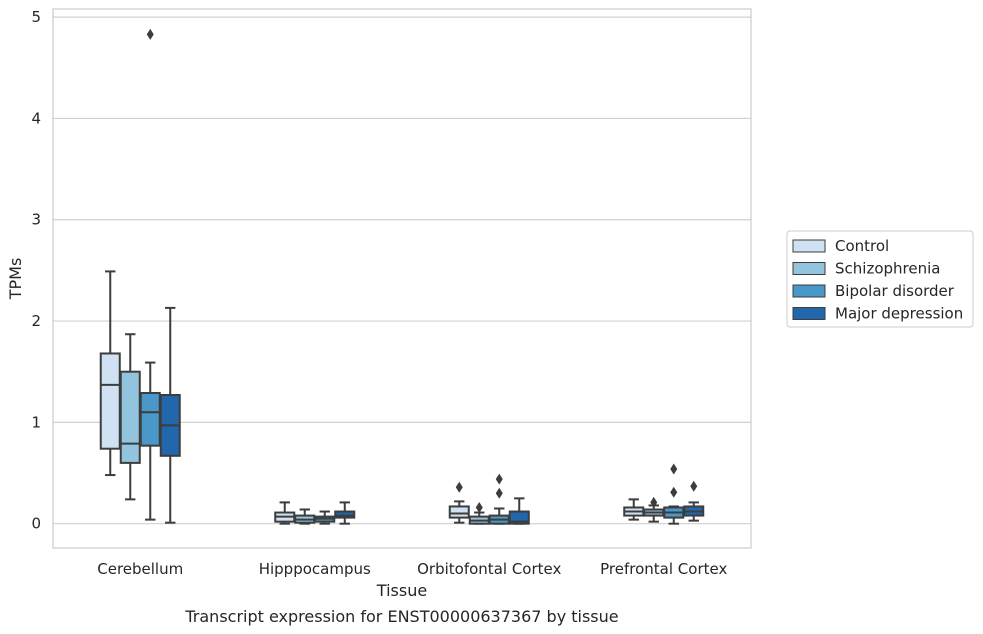  Describe the element at coordinates (895, 291) in the screenshot. I see `legend-label: Bipolar disorder` at that location.